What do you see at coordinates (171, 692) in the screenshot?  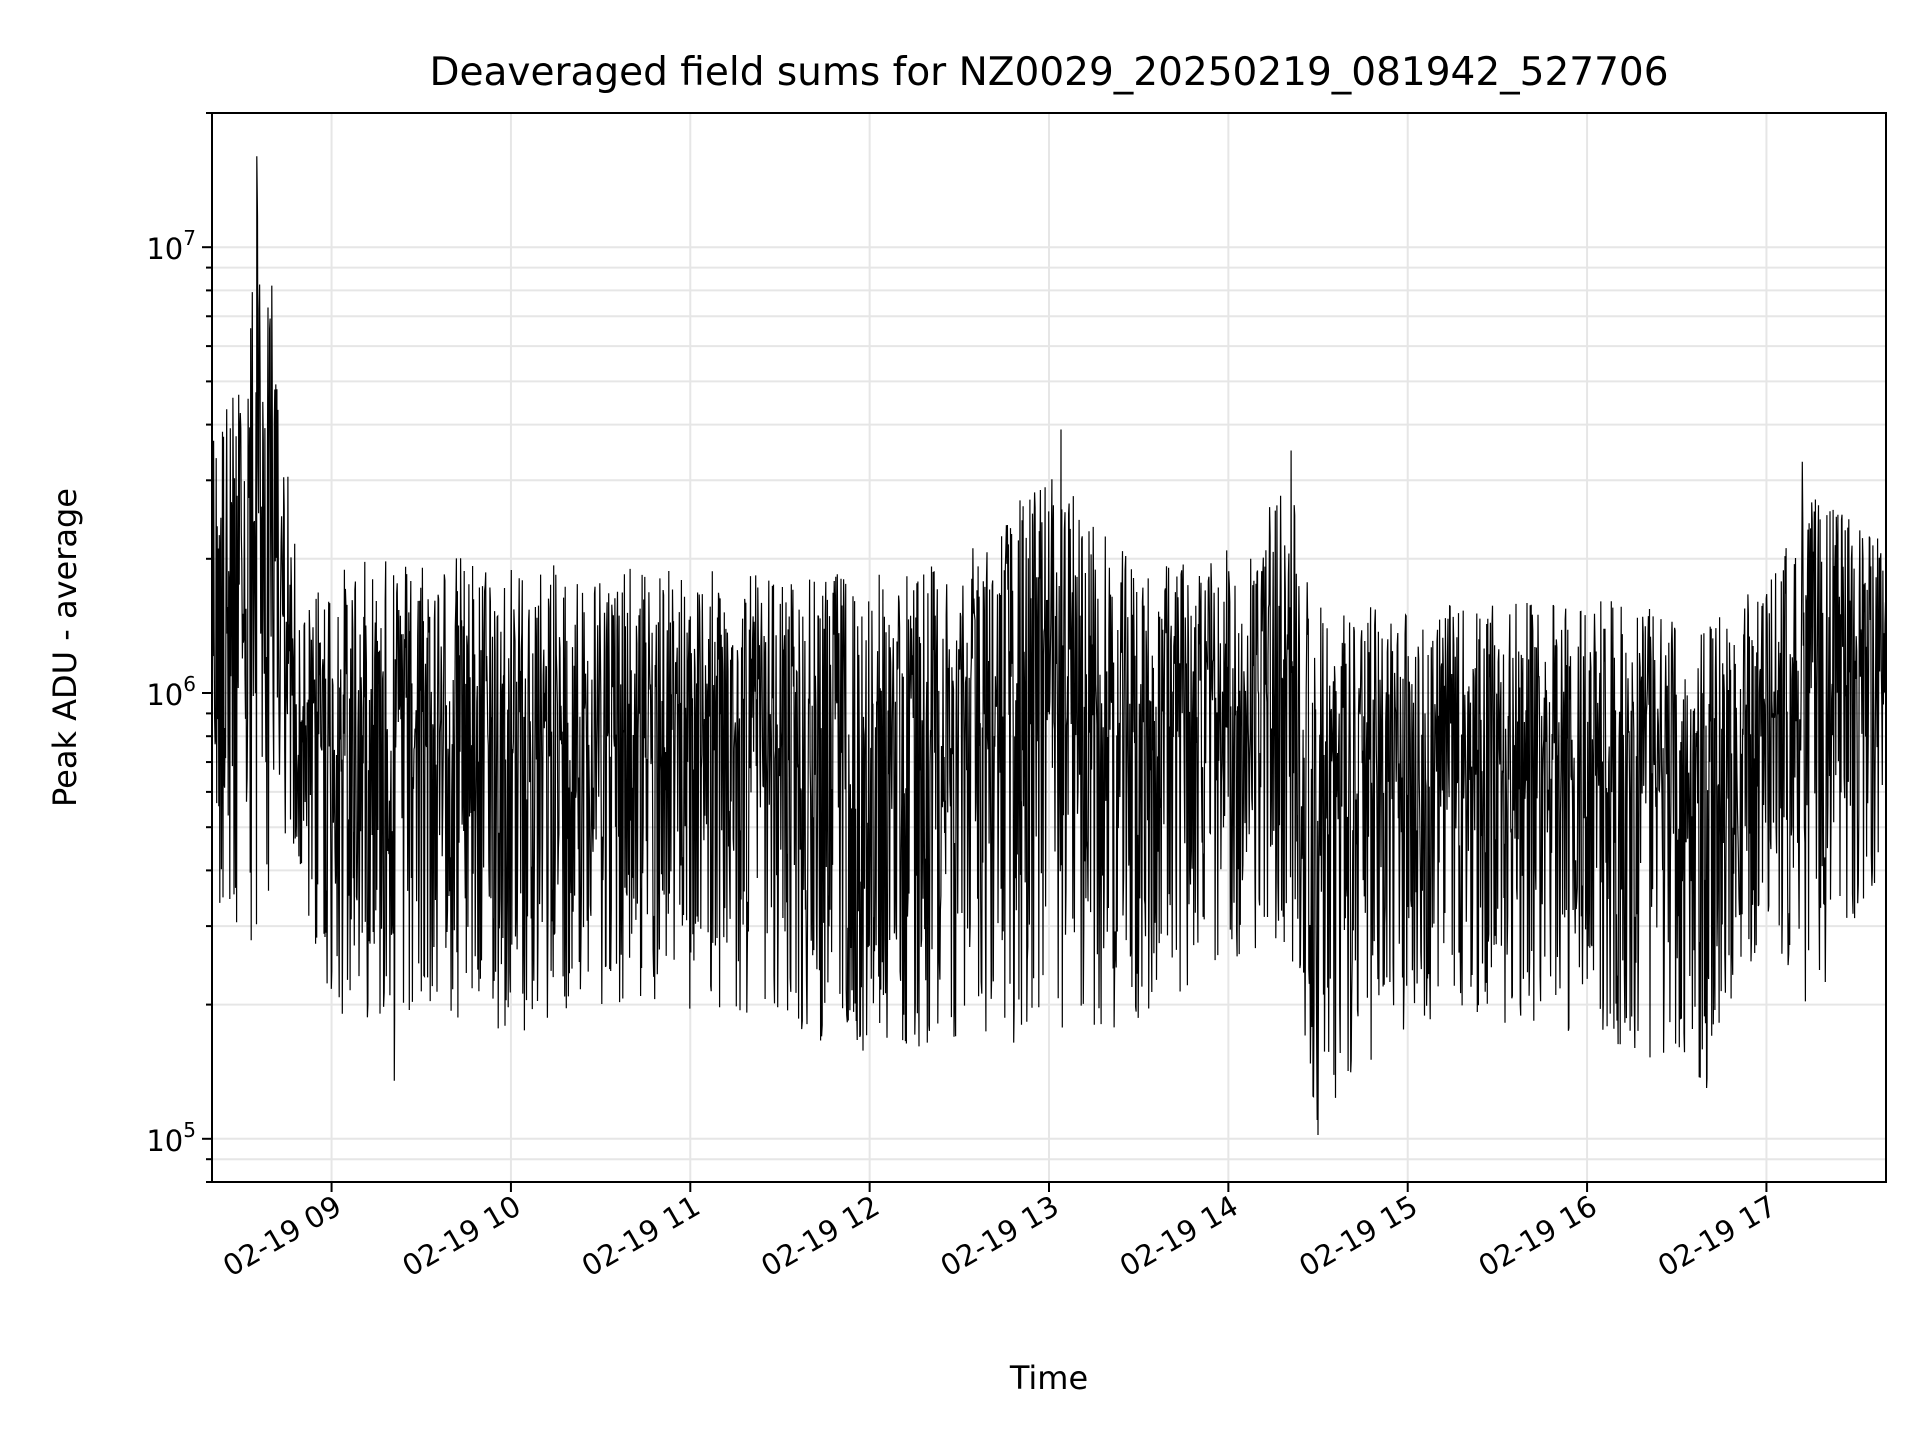 I see `y-tick-label: 10⁶` at bounding box center [171, 692].